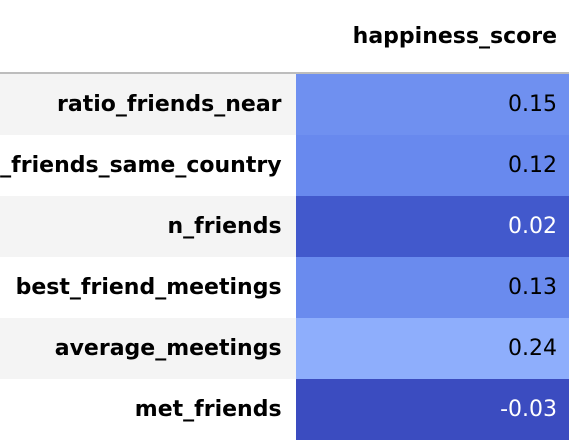 This screenshot has height=440, width=575. I want to click on row-label: best_friend_meetings, so click(148, 287).